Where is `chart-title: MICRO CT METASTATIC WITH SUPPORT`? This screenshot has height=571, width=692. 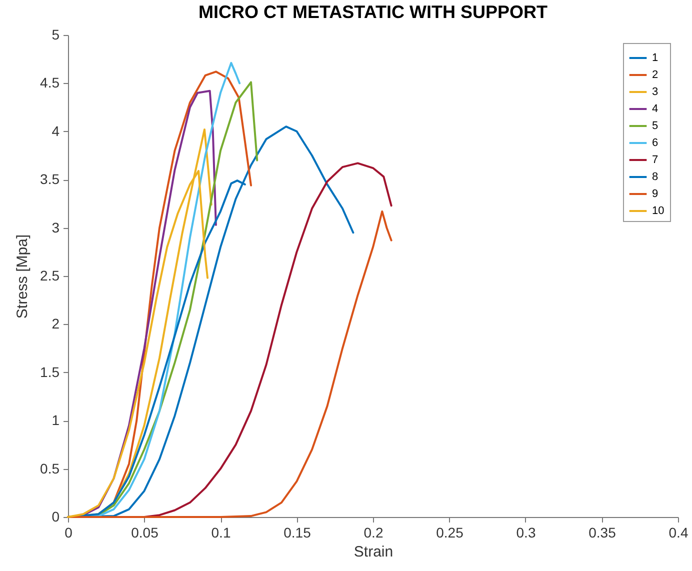
chart-title: MICRO CT METASTATIC WITH SUPPORT is located at coordinates (373, 12).